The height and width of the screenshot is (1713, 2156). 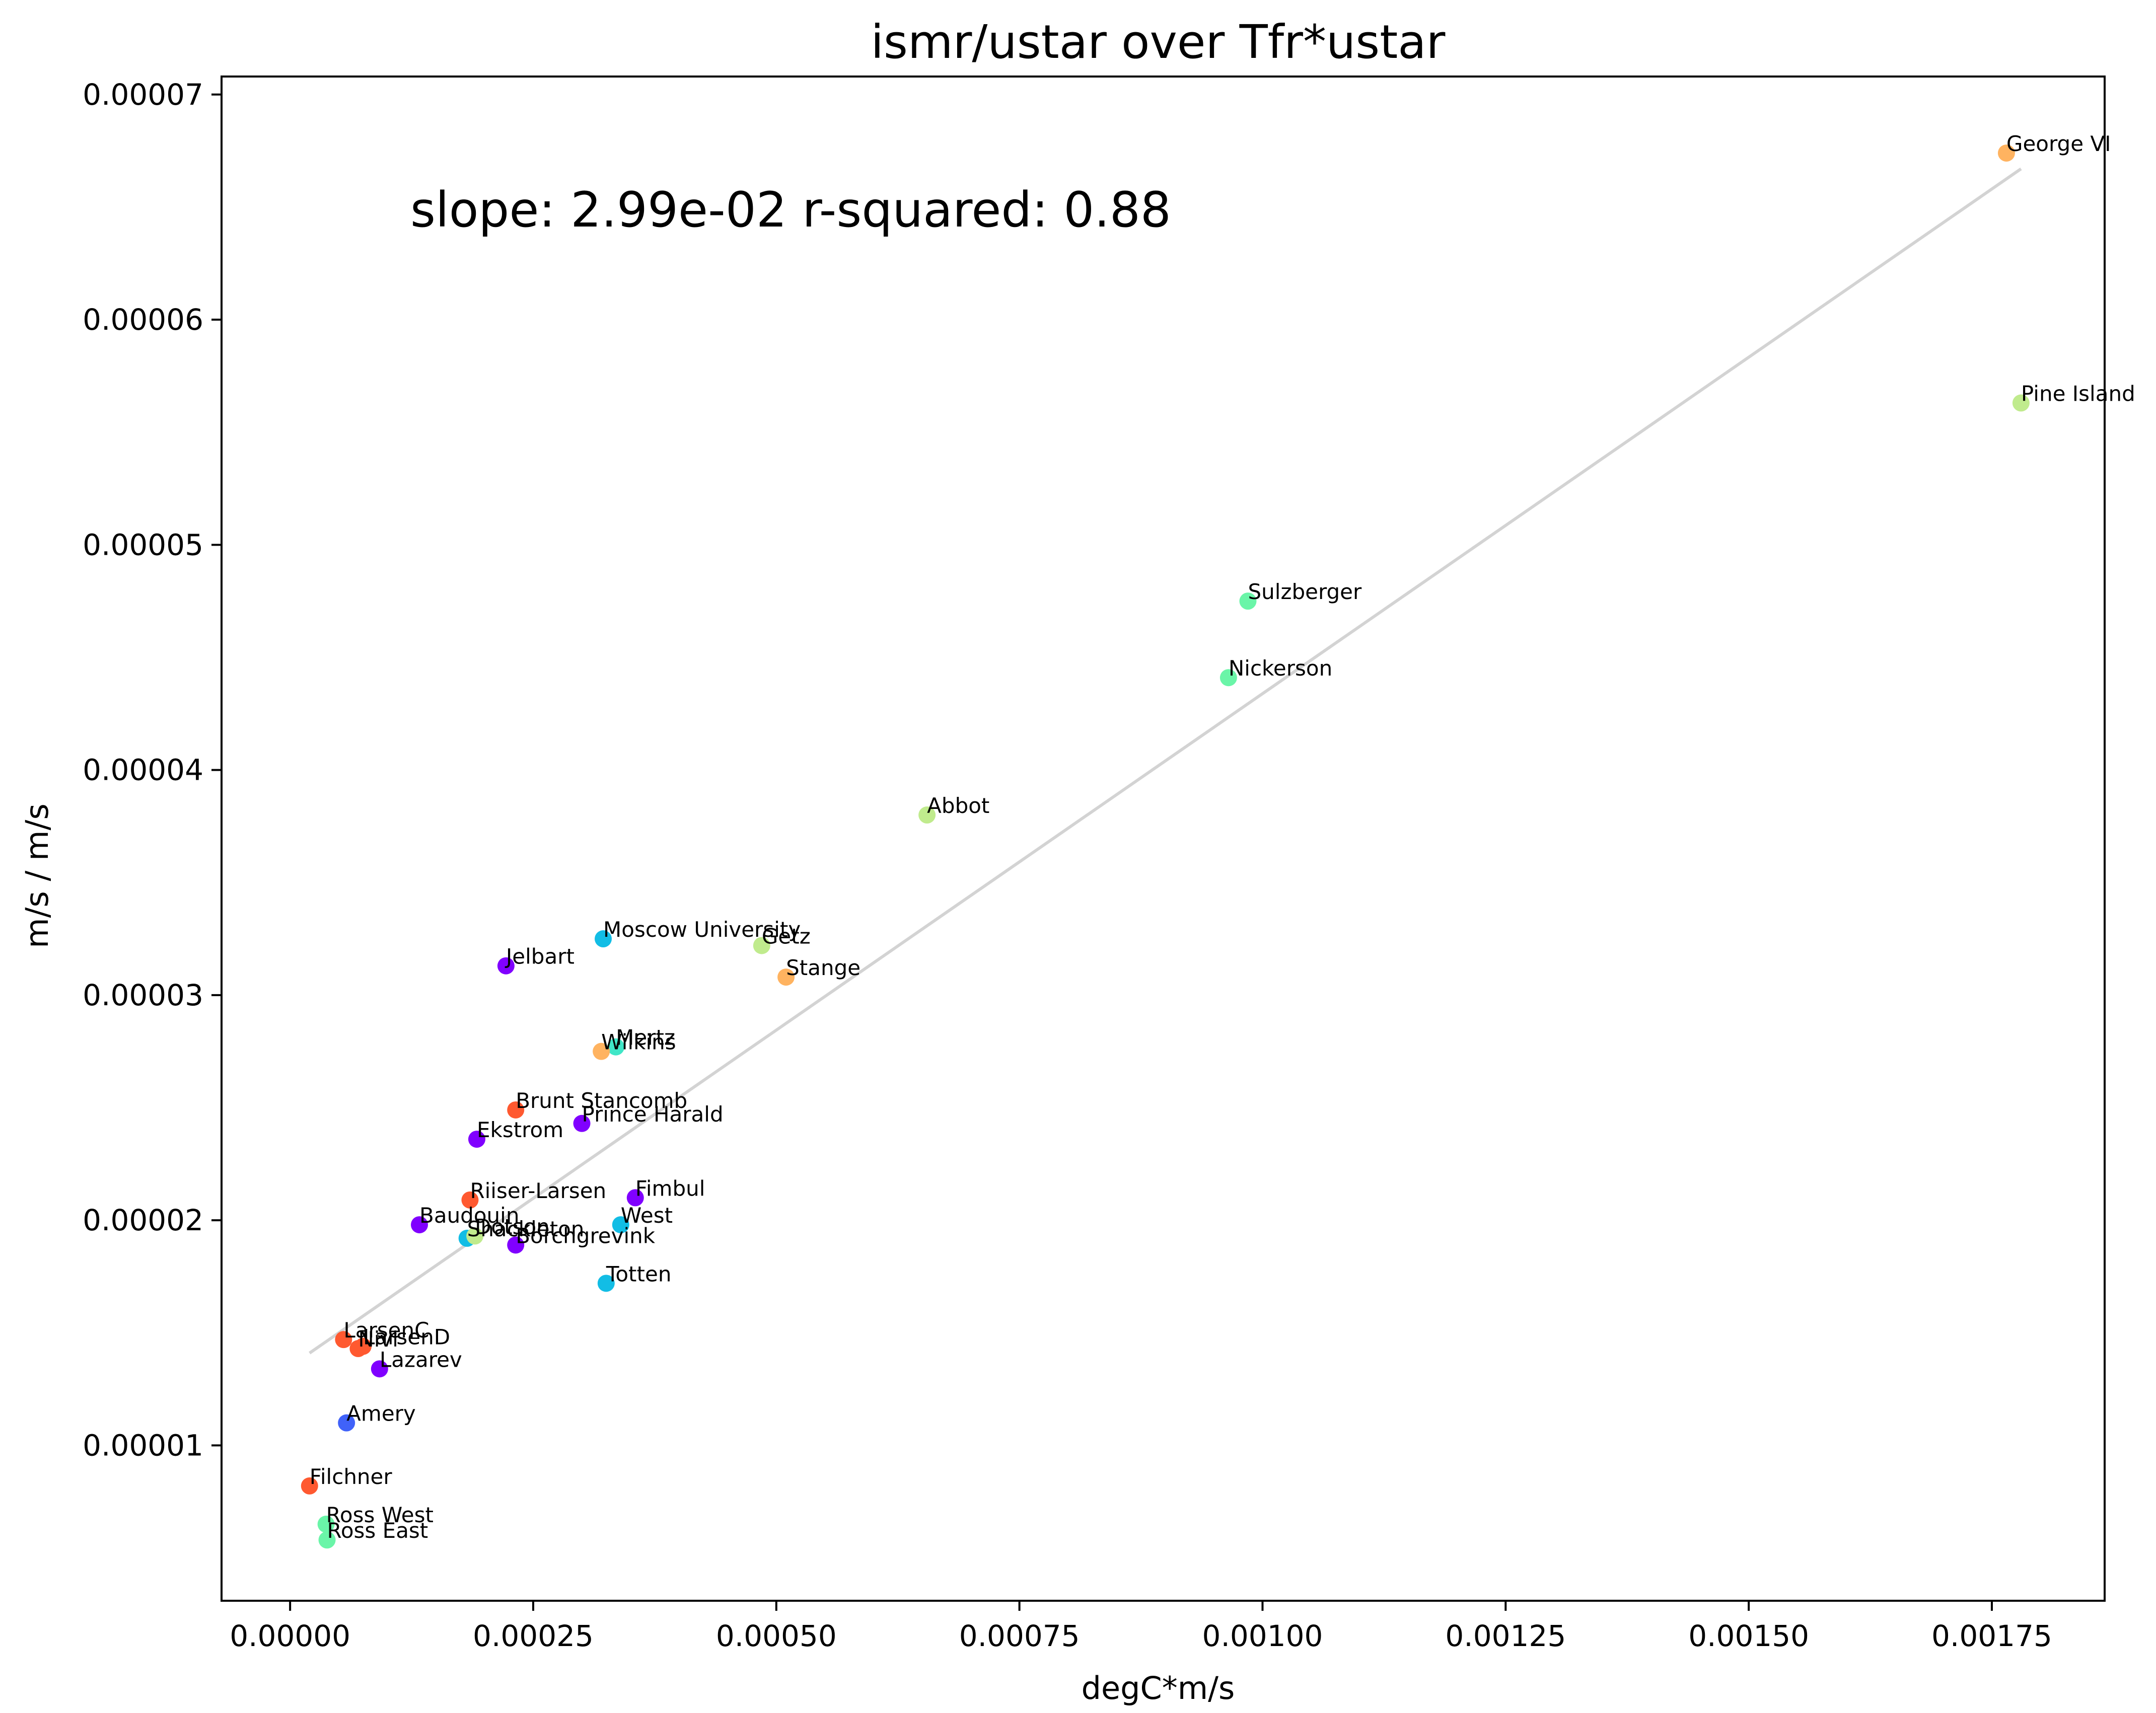 What do you see at coordinates (786, 936) in the screenshot?
I see `data-point-label: Getz` at bounding box center [786, 936].